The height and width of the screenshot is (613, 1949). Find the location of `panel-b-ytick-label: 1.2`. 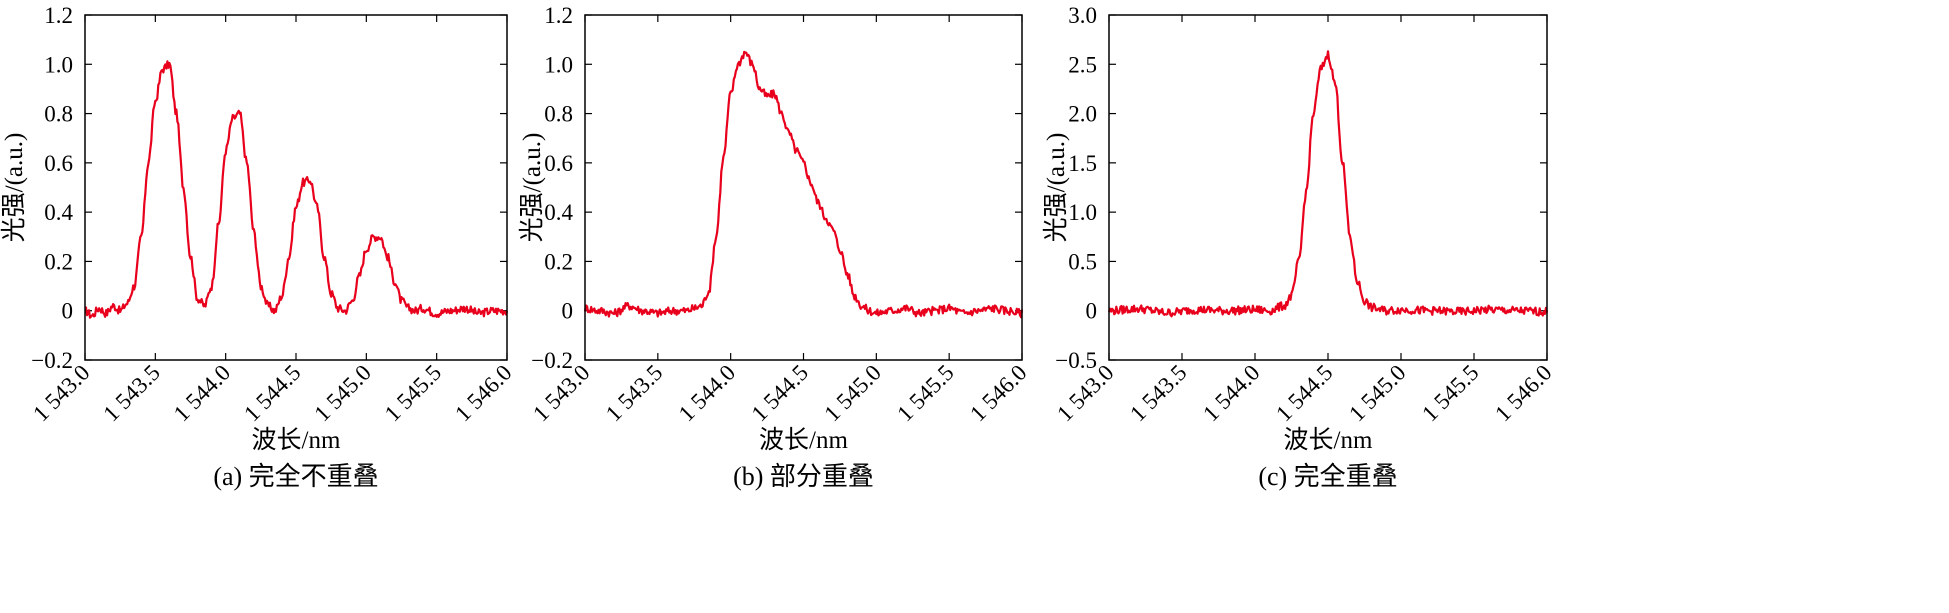

panel-b-ytick-label: 1.2 is located at coordinates (558, 15).